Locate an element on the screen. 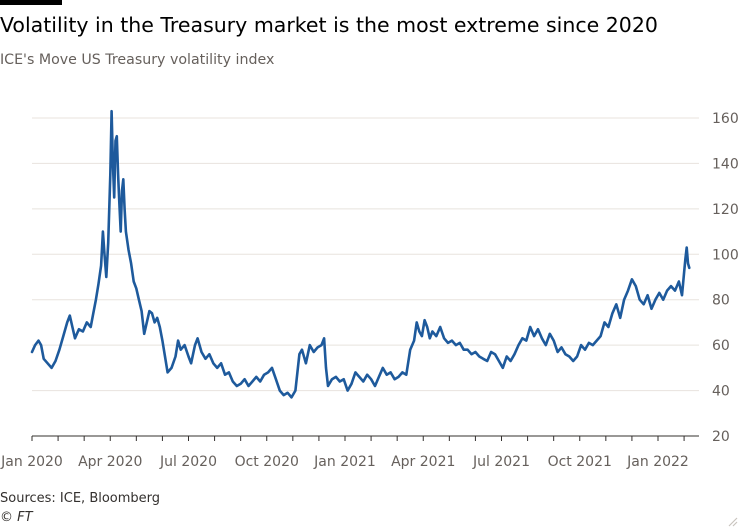  y-tick-label-20: 20 is located at coordinates (721, 437).